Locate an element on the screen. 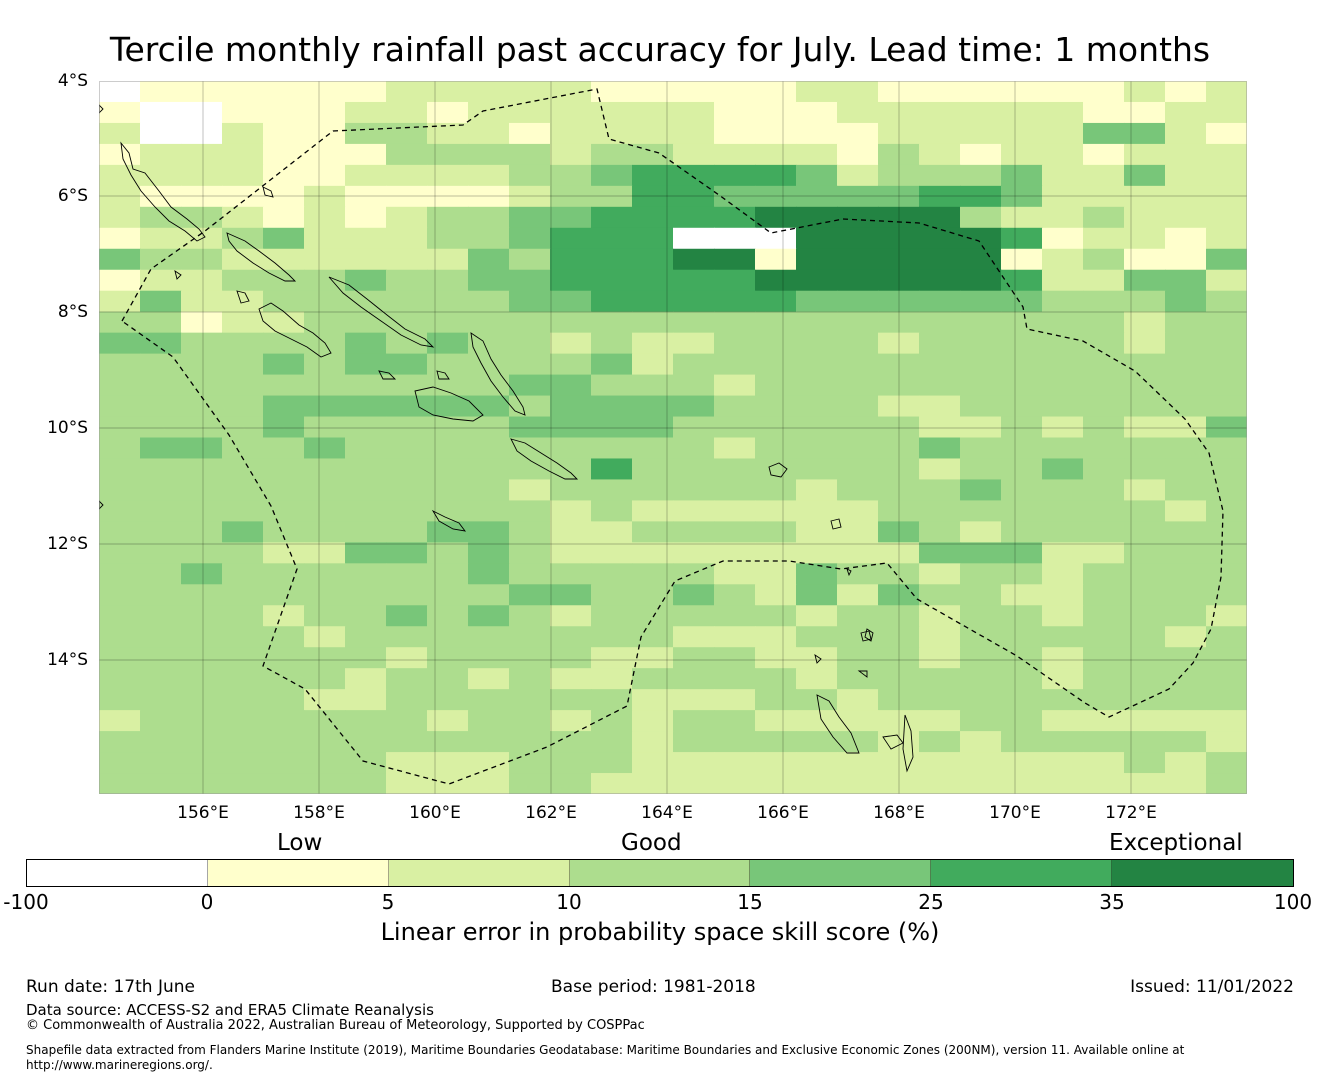 This screenshot has width=1320, height=1080. malaita-coast is located at coordinates (498, 374).